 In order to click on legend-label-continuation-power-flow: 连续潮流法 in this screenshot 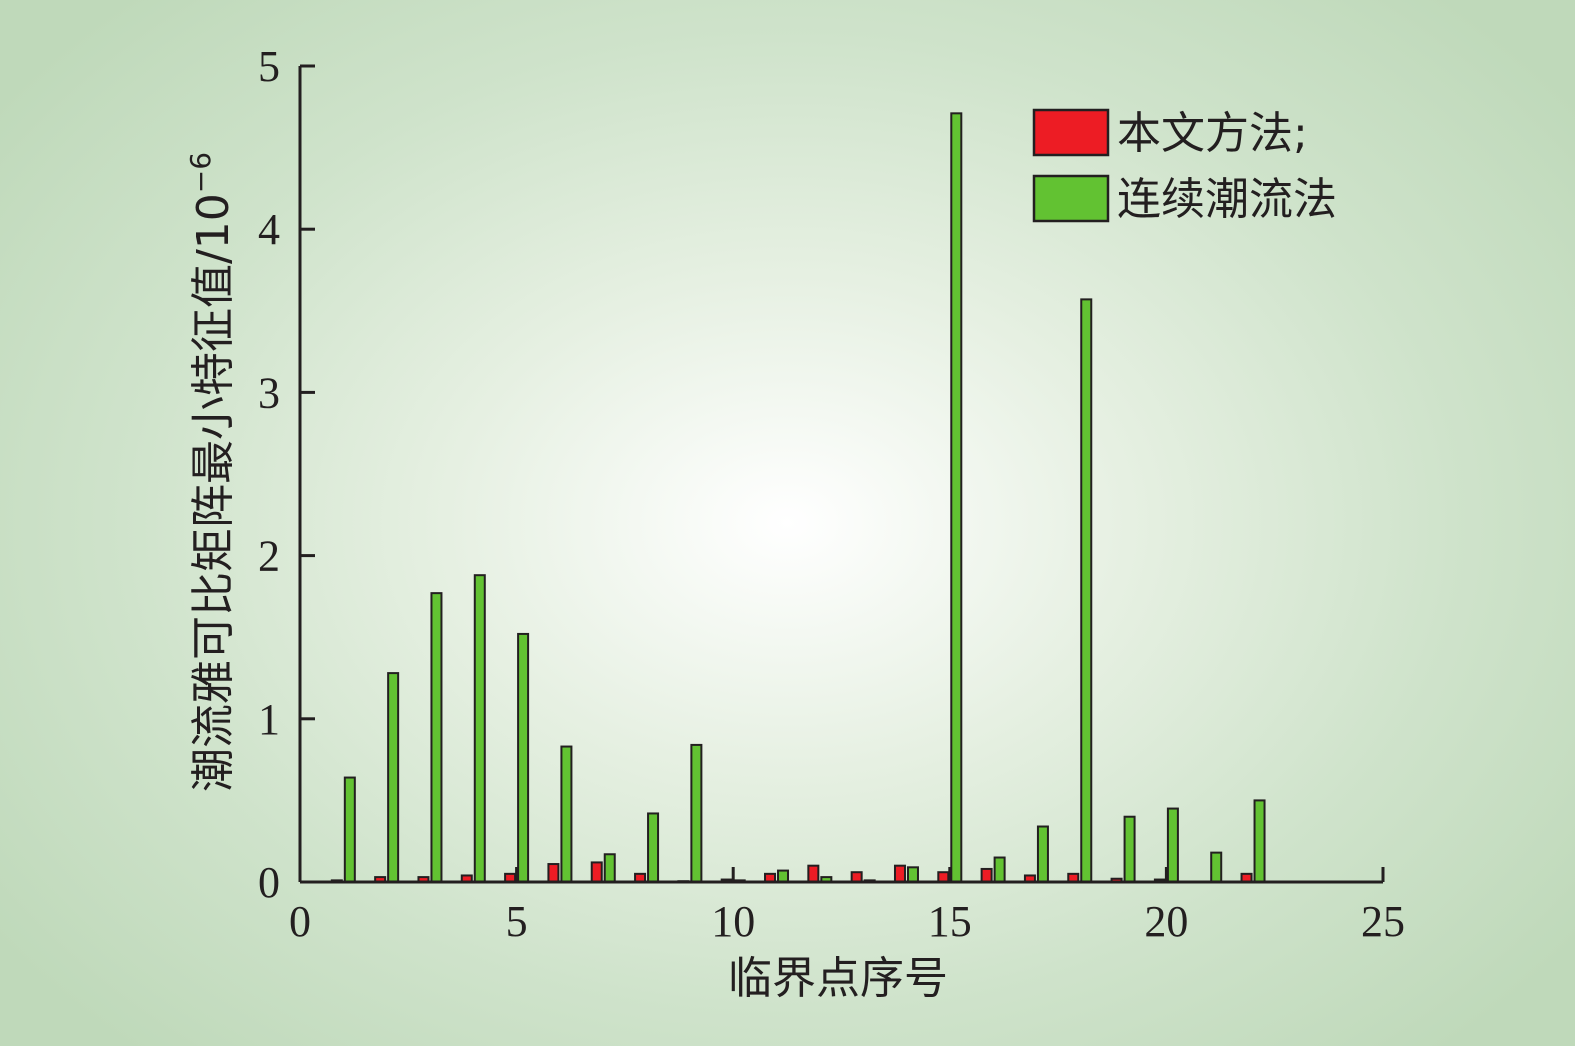, I will do `click(1227, 199)`.